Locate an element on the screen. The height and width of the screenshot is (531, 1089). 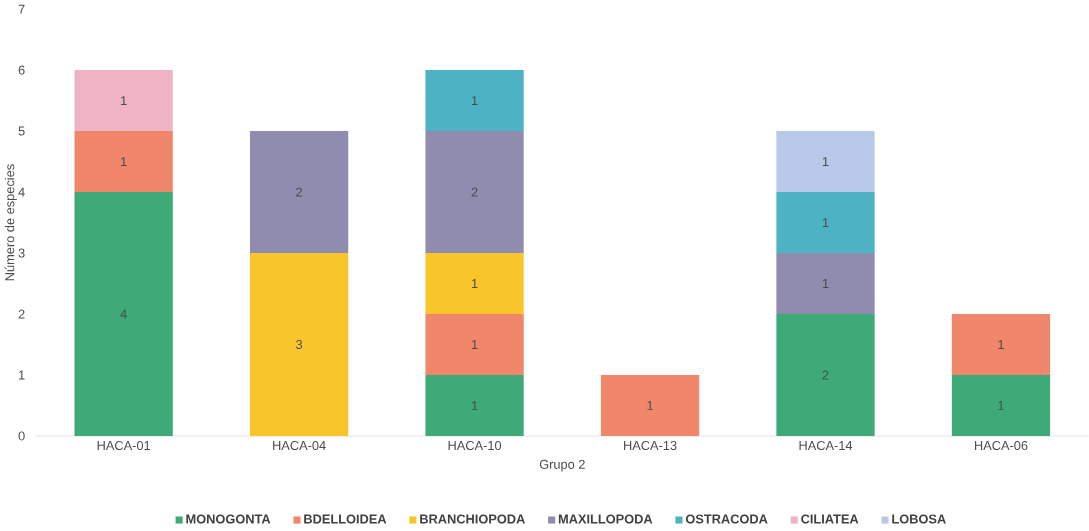
y-axis-title: Número de especies is located at coordinates (10, 222).